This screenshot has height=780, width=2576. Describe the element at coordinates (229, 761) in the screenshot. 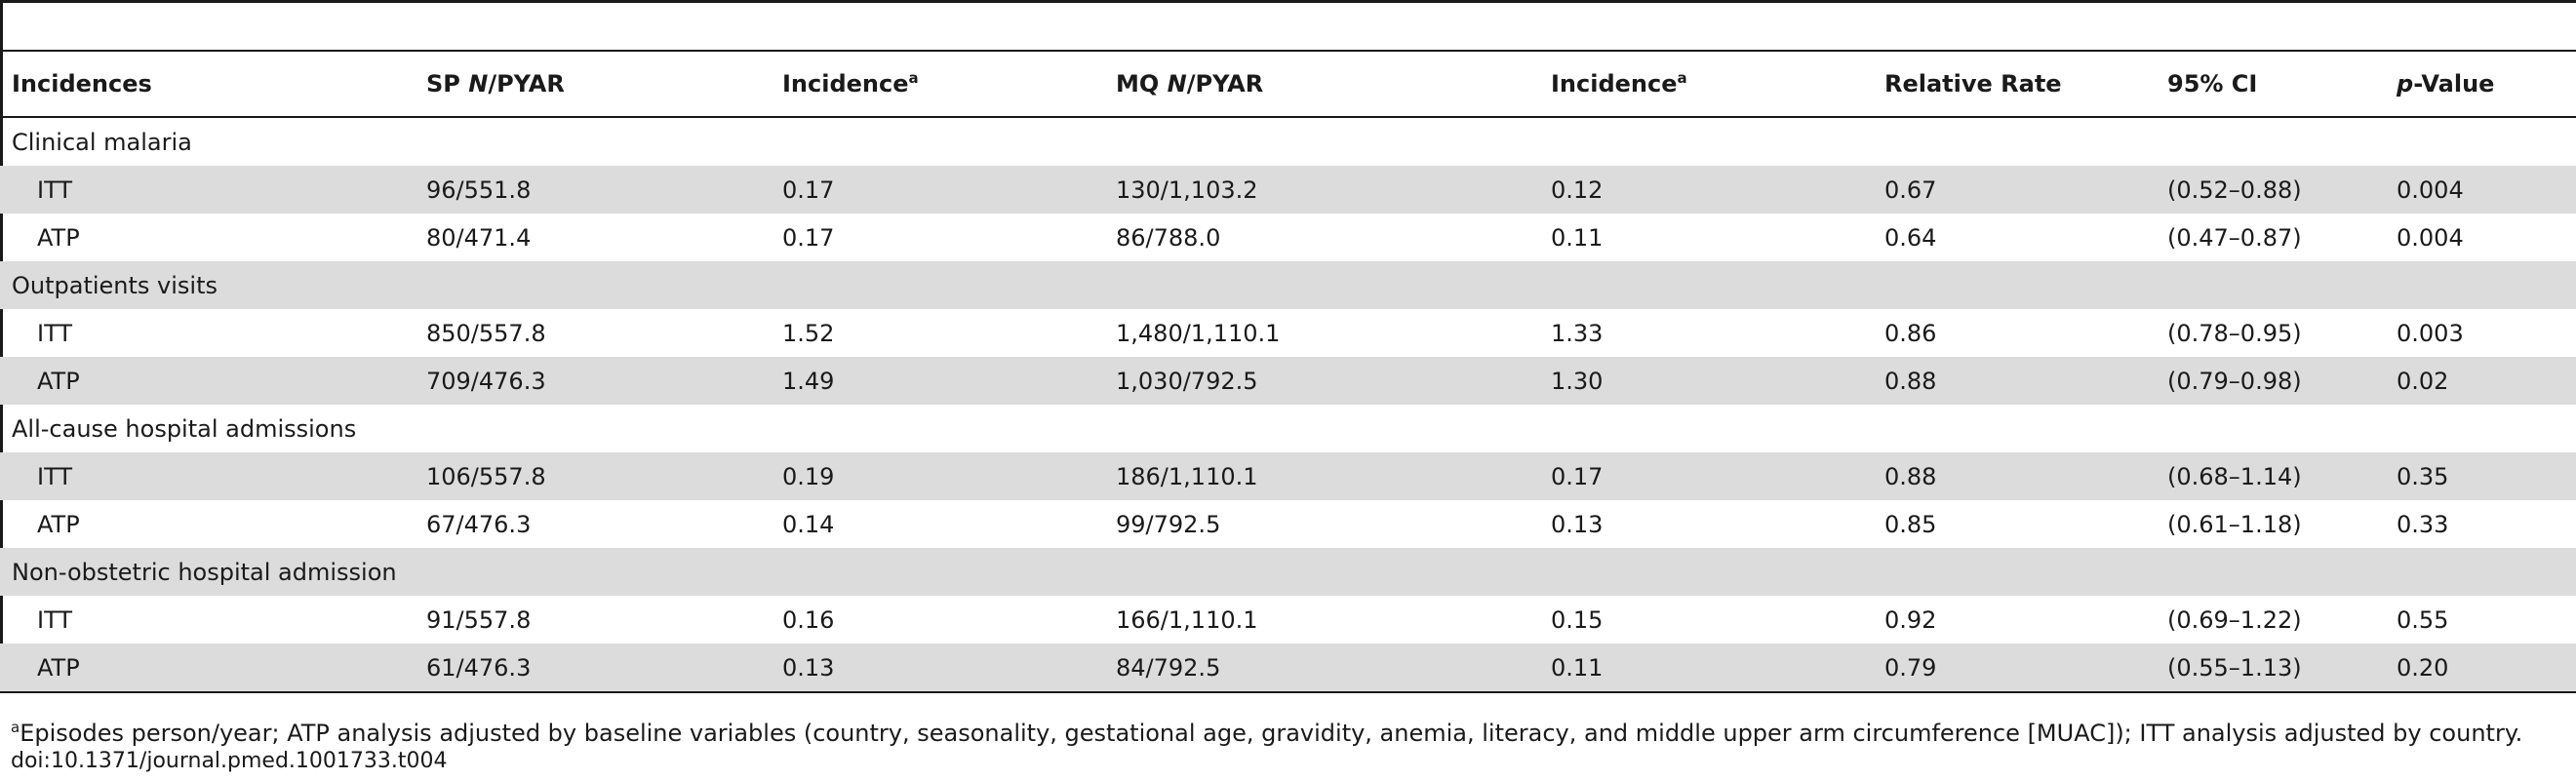

I see `doi-text: doi:10.1371/journal.pmed.1001733.t004` at that location.